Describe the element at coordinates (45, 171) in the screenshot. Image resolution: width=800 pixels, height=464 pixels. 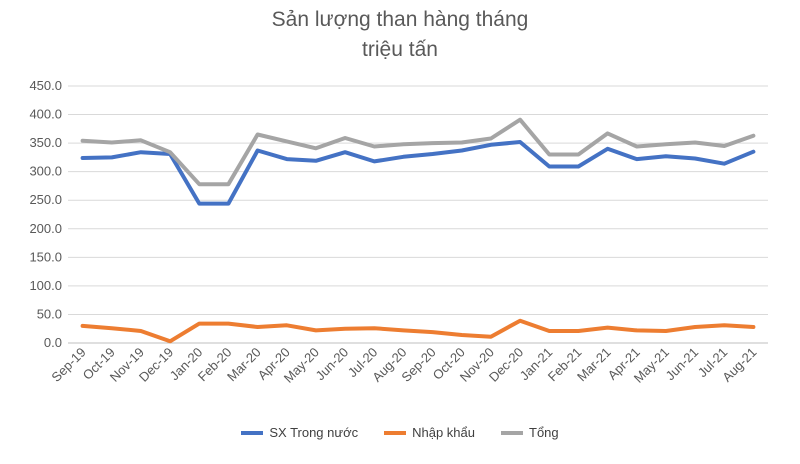
I see `y-tick-label: 300.0` at that location.